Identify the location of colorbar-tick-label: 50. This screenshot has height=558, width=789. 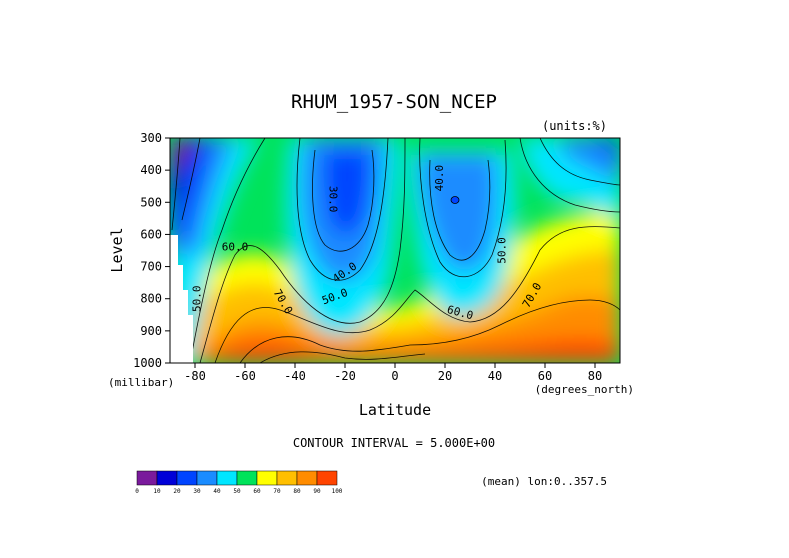
(237, 491).